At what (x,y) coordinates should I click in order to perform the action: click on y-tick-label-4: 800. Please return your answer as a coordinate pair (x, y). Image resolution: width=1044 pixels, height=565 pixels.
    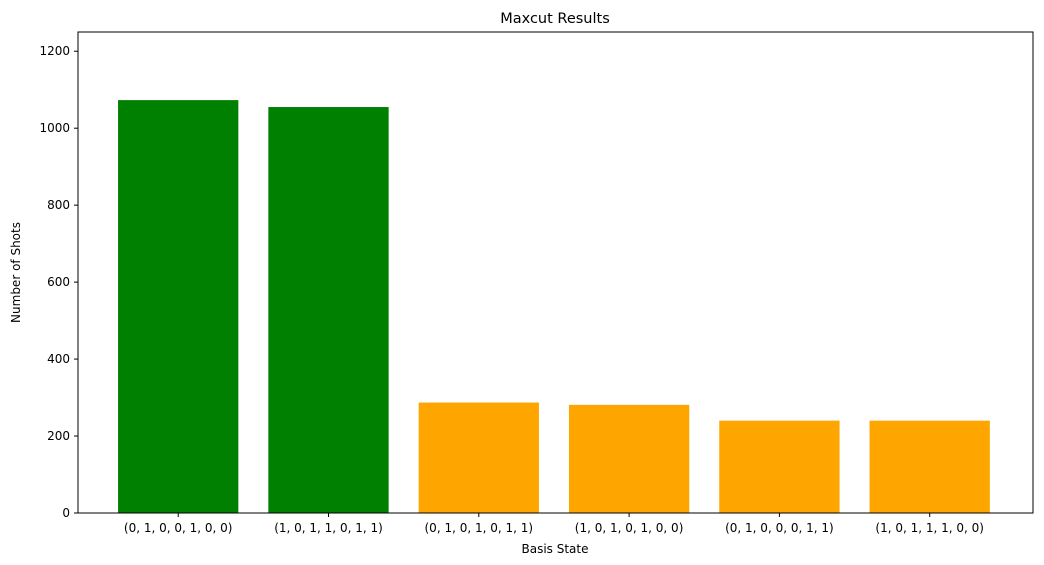
    Looking at the image, I should click on (58, 205).